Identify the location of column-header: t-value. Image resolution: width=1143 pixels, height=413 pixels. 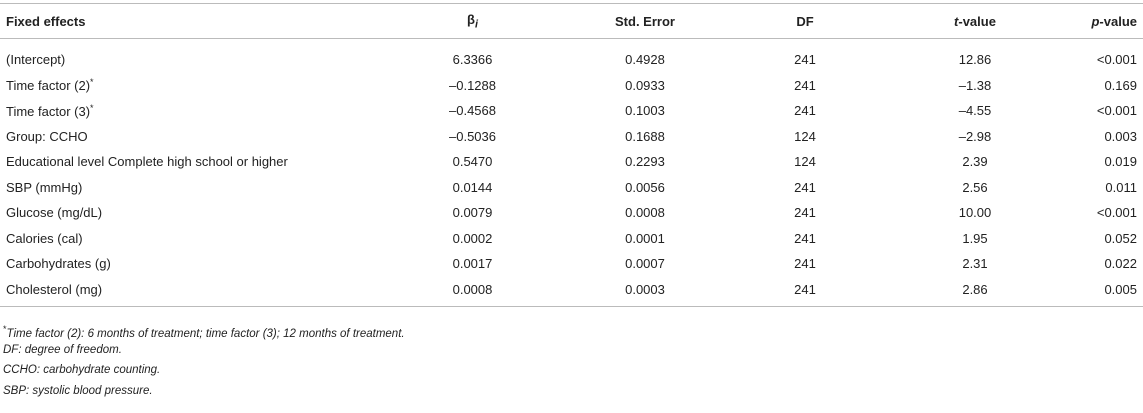
(975, 21).